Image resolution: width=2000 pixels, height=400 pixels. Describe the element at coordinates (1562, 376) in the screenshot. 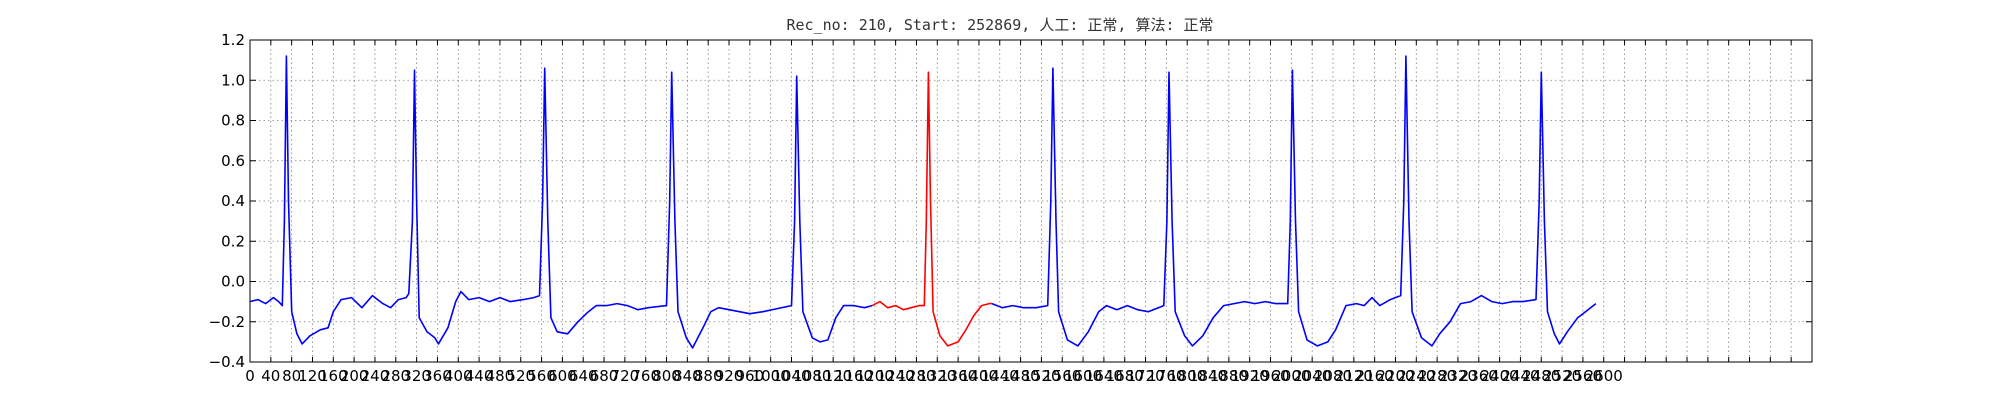

I see `x-tick-label: 2520` at that location.